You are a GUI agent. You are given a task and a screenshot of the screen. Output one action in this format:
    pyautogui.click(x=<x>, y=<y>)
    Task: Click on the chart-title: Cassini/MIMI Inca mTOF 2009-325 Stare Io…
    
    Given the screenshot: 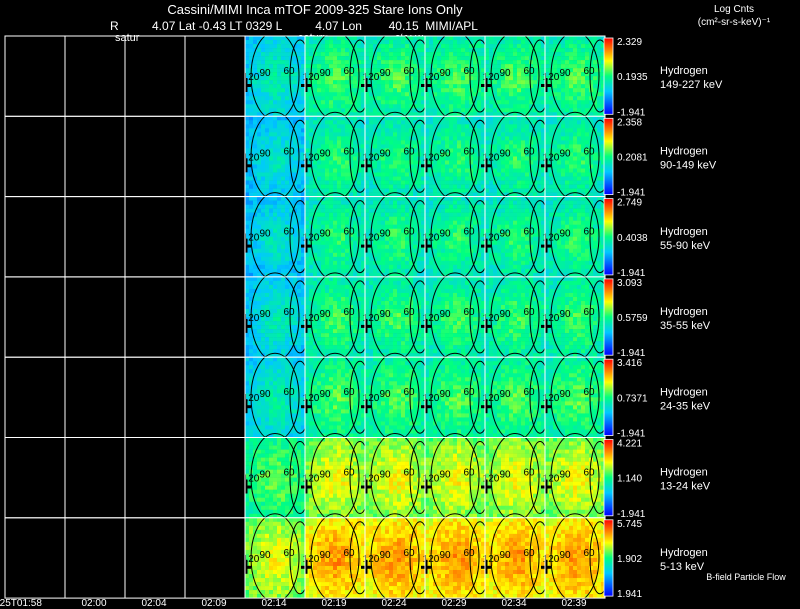 What is the action you would take?
    pyautogui.click(x=315, y=9)
    